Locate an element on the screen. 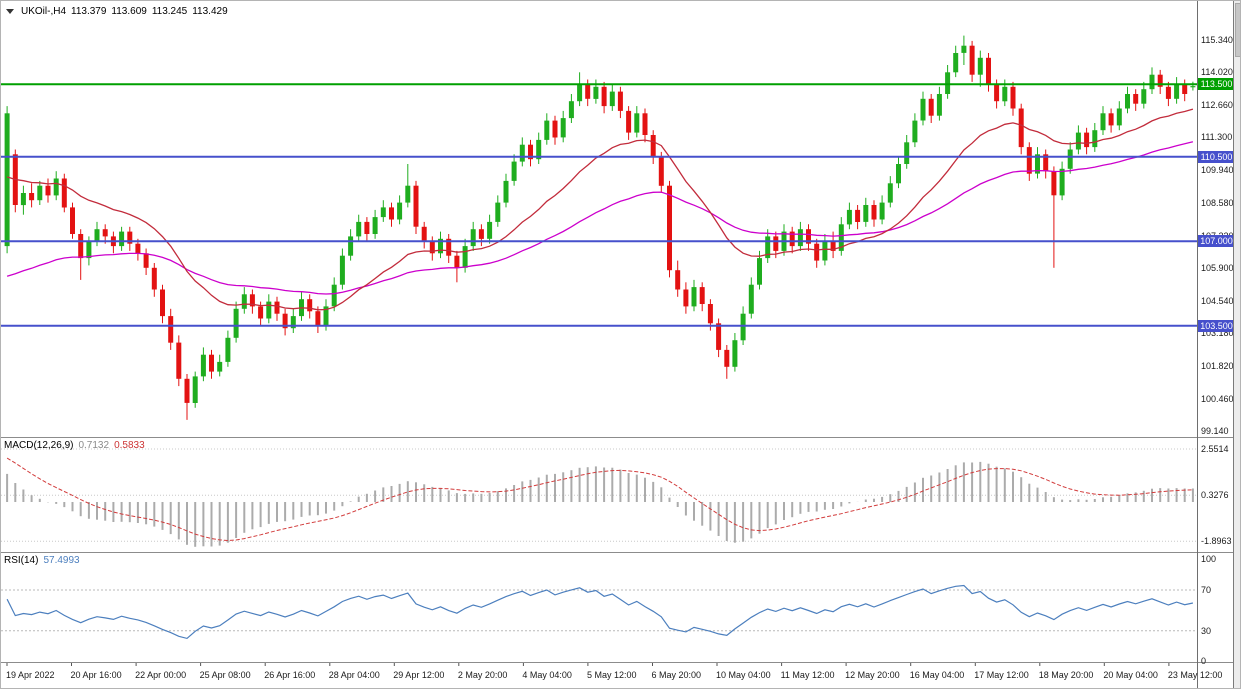  macd-indicator-label: MACD(12,26,9) 0.7132 0.5833 is located at coordinates (74, 445).